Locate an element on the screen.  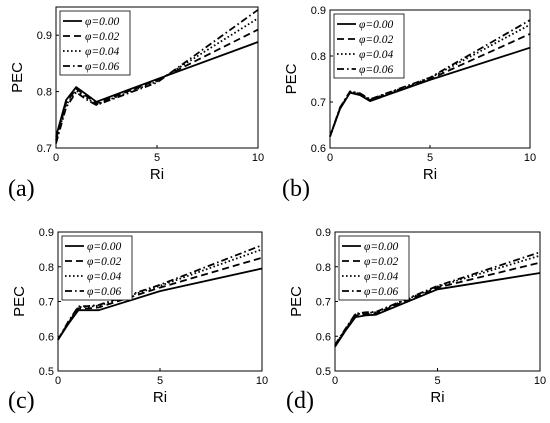
panel-label: (b) is located at coordinates (296, 189).